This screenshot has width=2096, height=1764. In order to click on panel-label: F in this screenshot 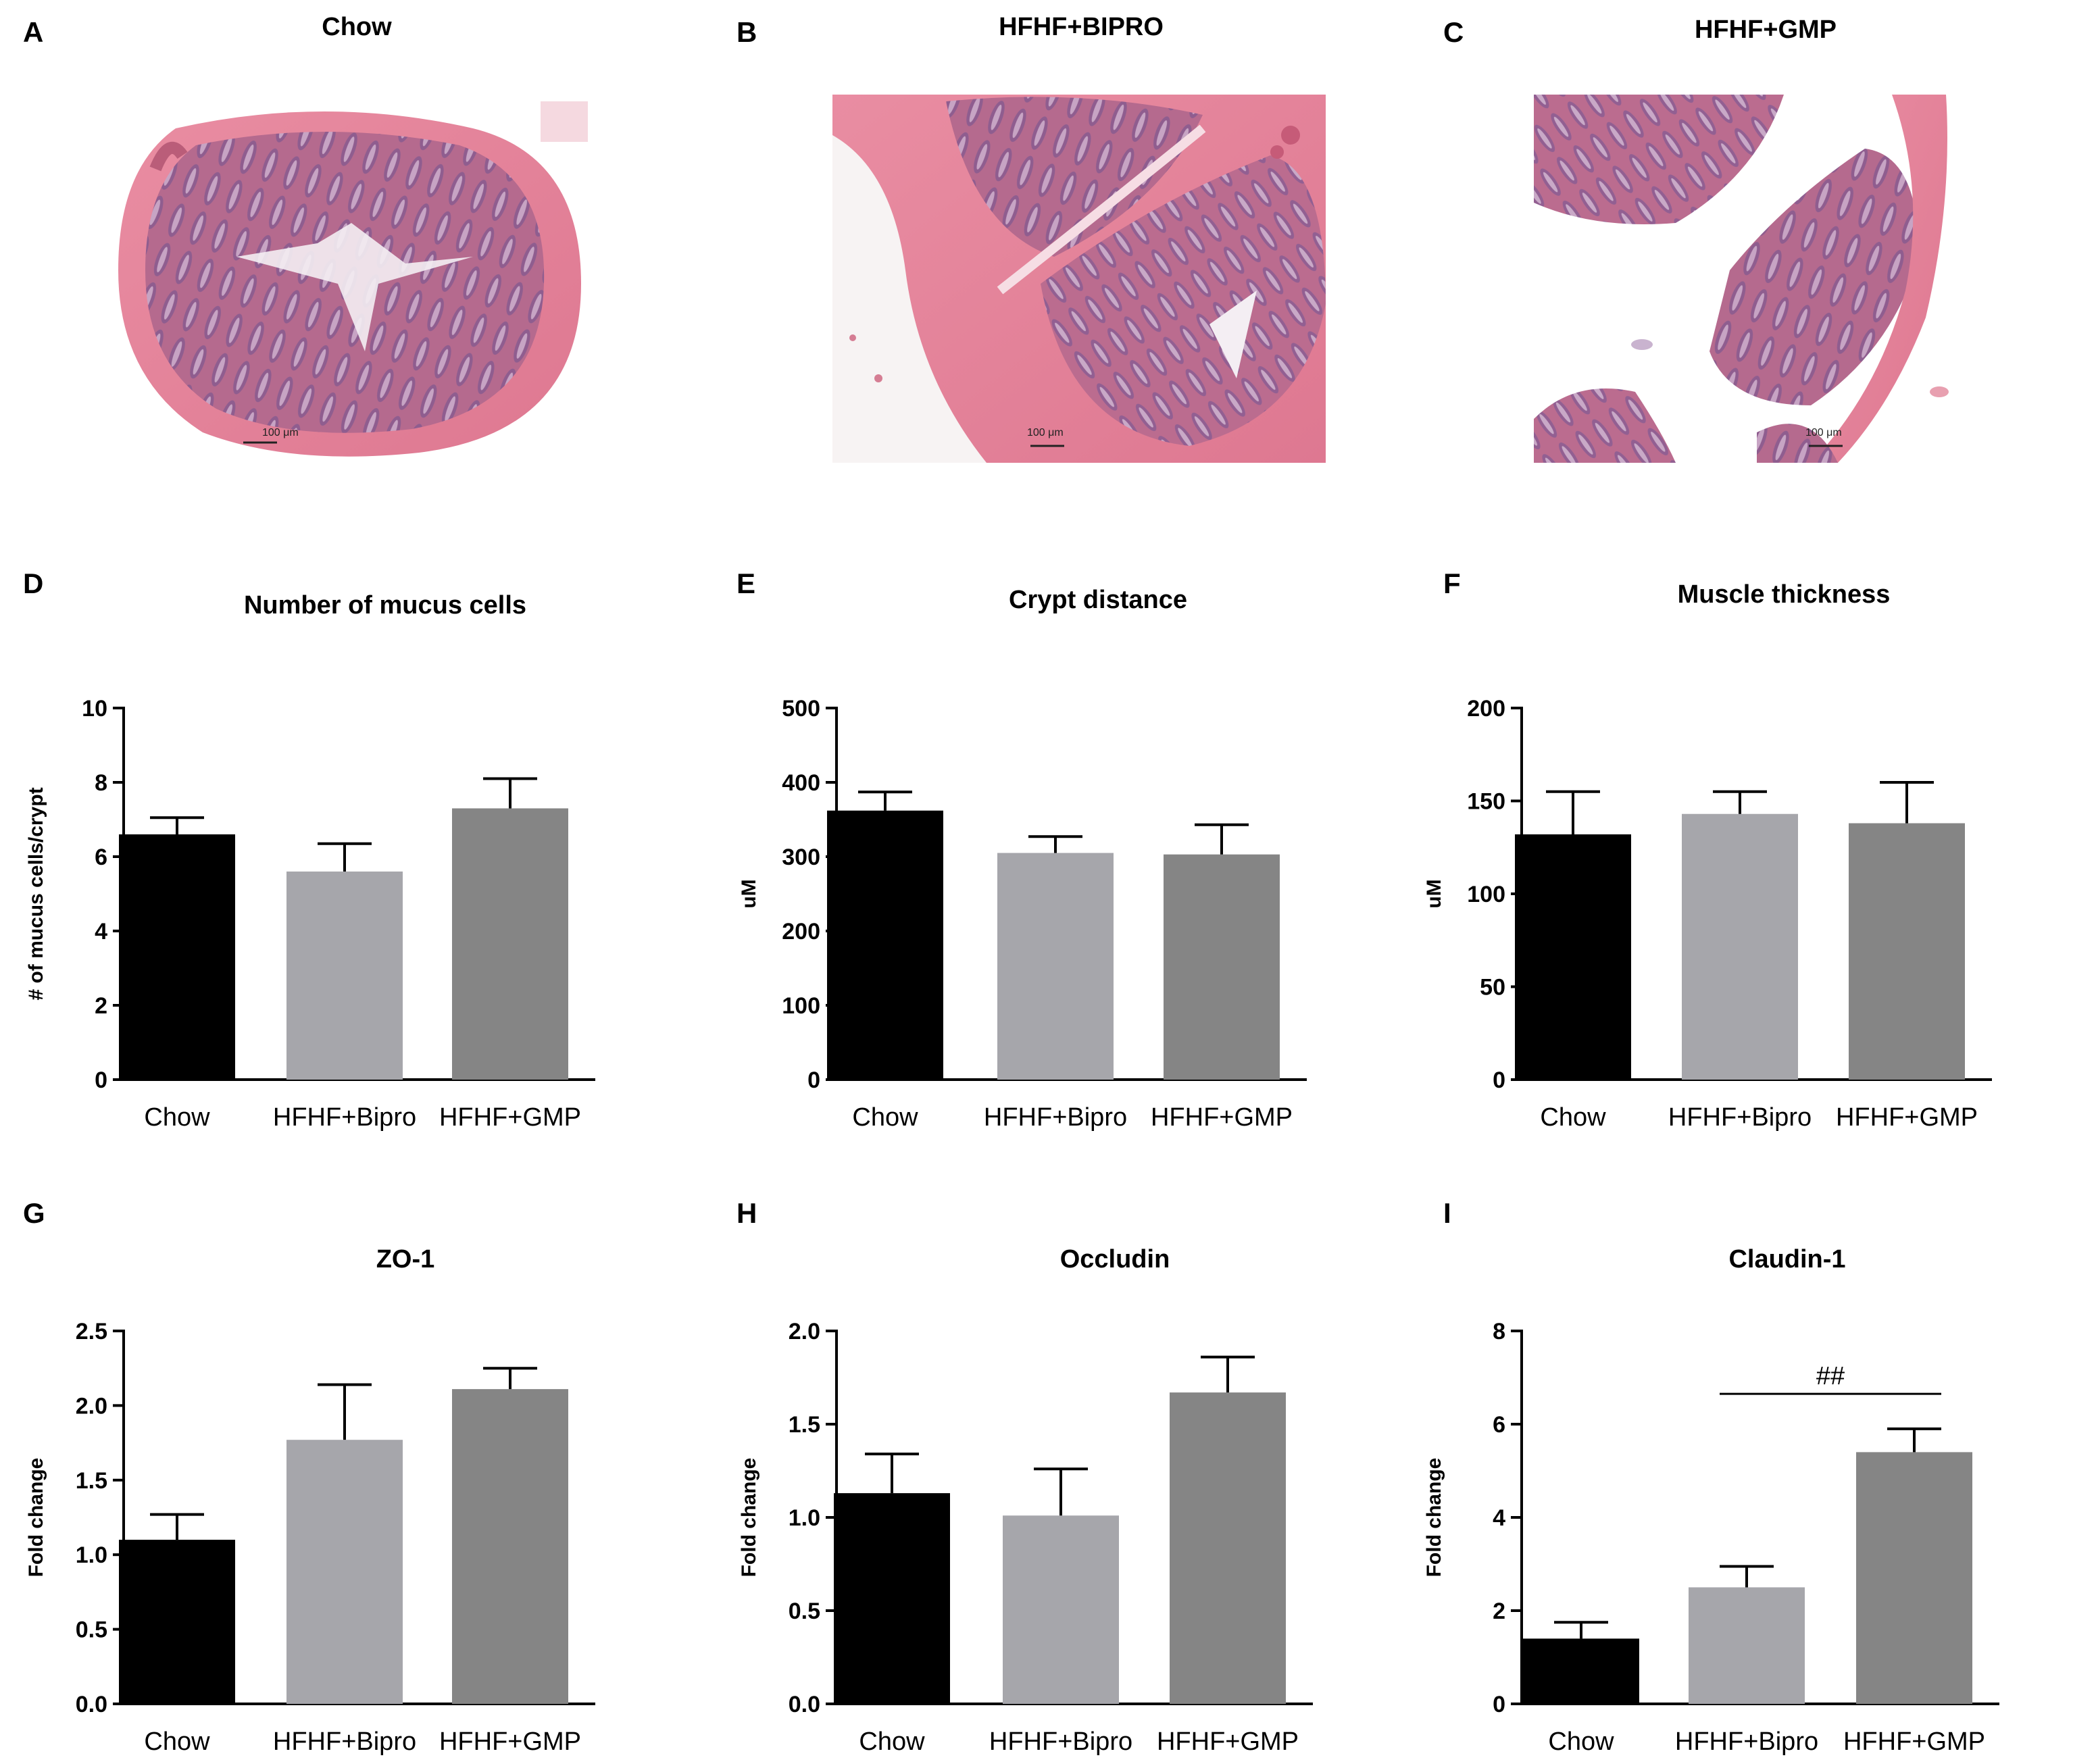, I will do `click(1452, 583)`.